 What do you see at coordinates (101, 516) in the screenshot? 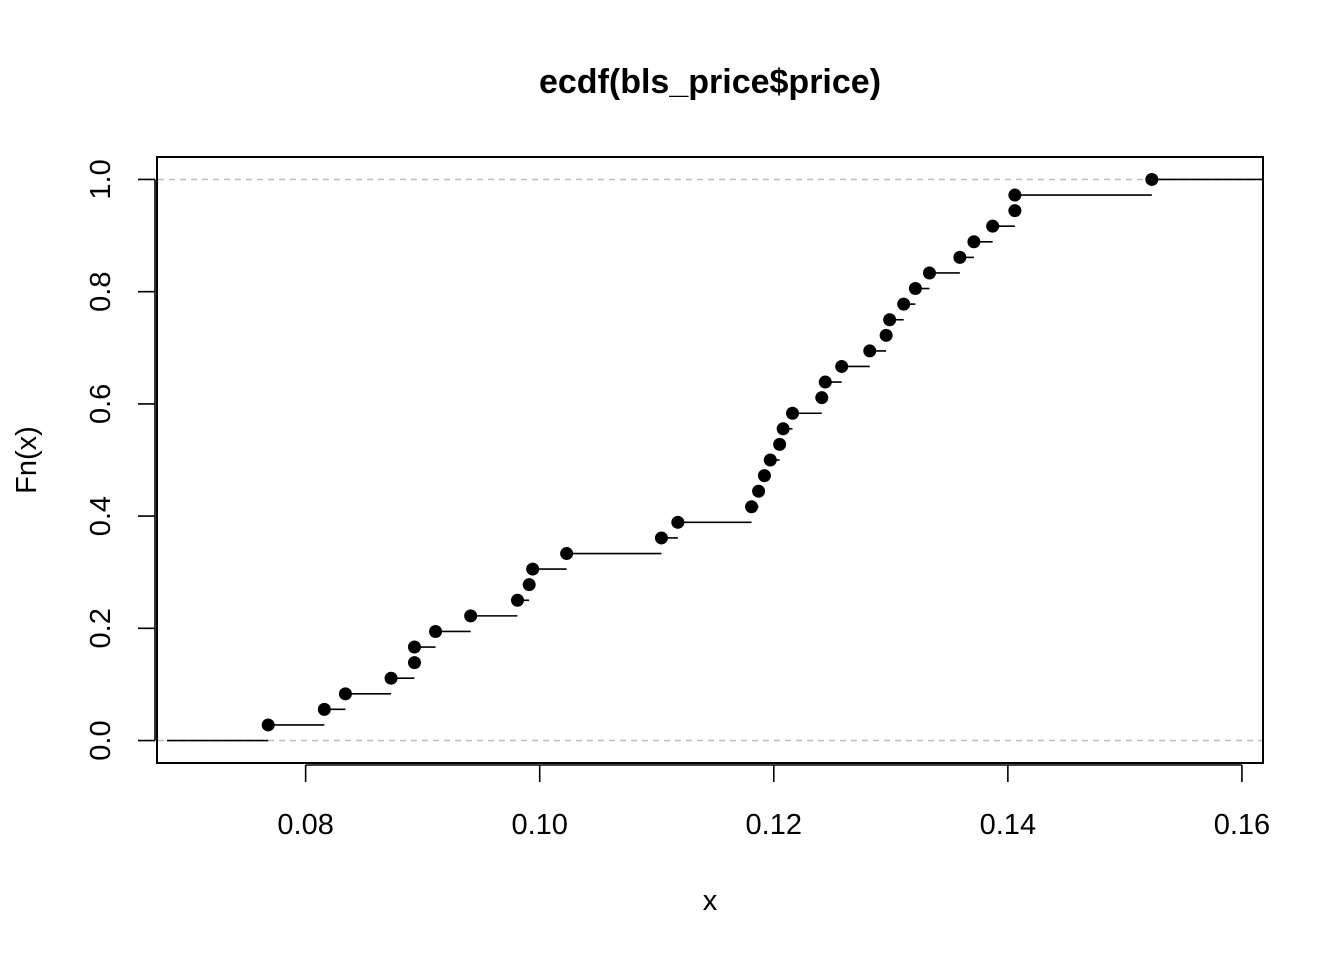
I see `y-tick-label: 0.4` at bounding box center [101, 516].